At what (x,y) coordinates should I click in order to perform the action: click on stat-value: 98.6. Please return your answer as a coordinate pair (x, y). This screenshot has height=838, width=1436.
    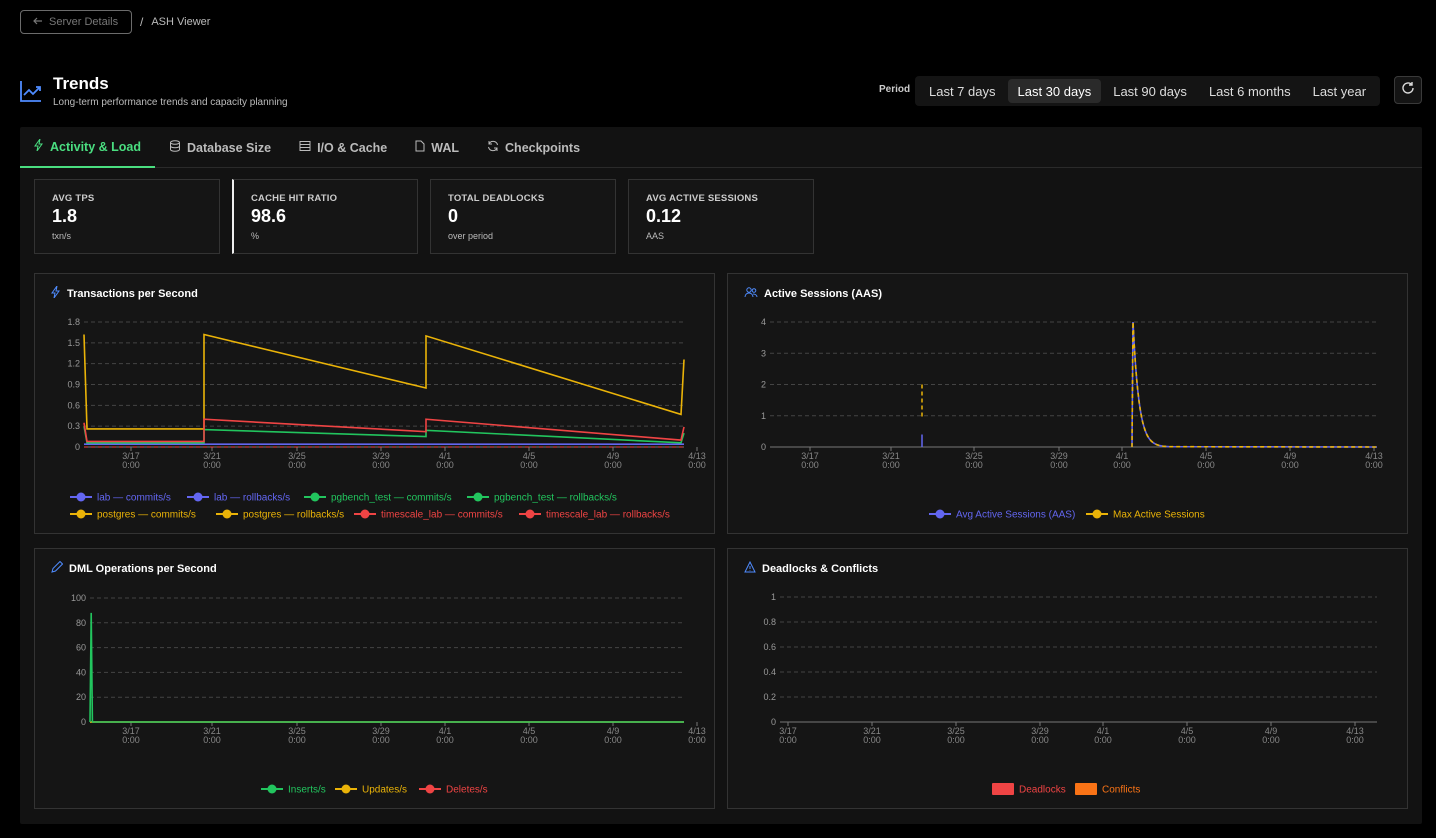
    Looking at the image, I should click on (269, 216).